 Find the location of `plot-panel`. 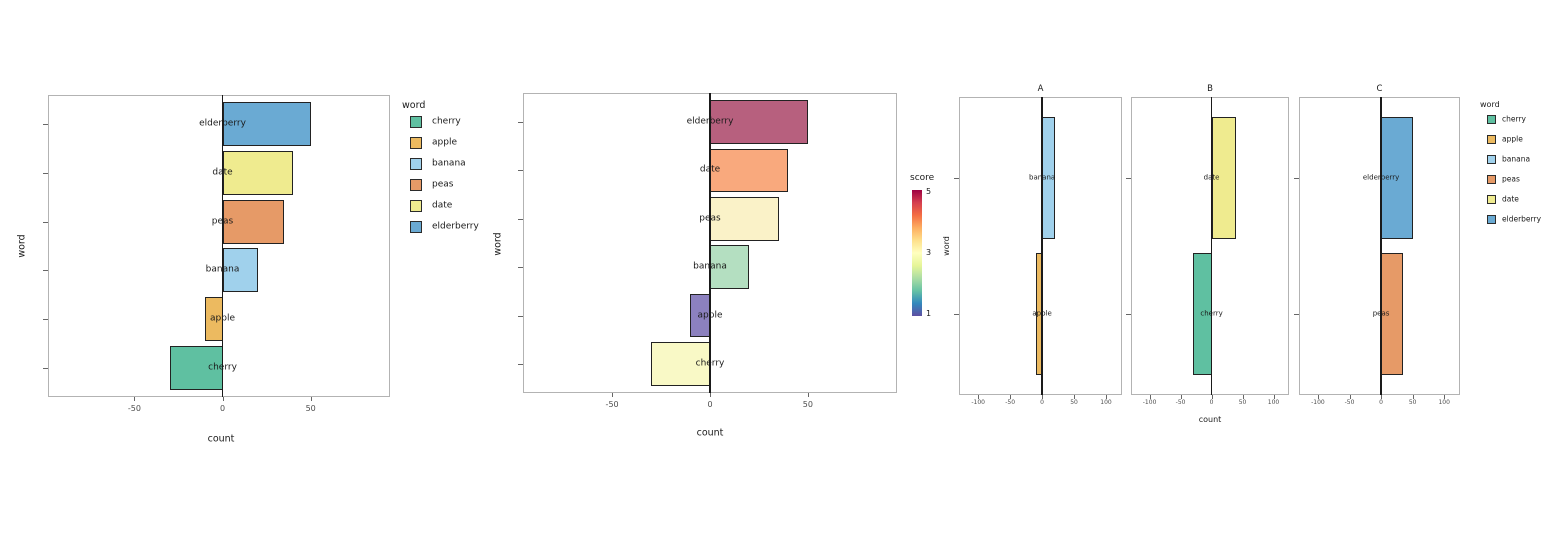

plot-panel is located at coordinates (1379, 246).